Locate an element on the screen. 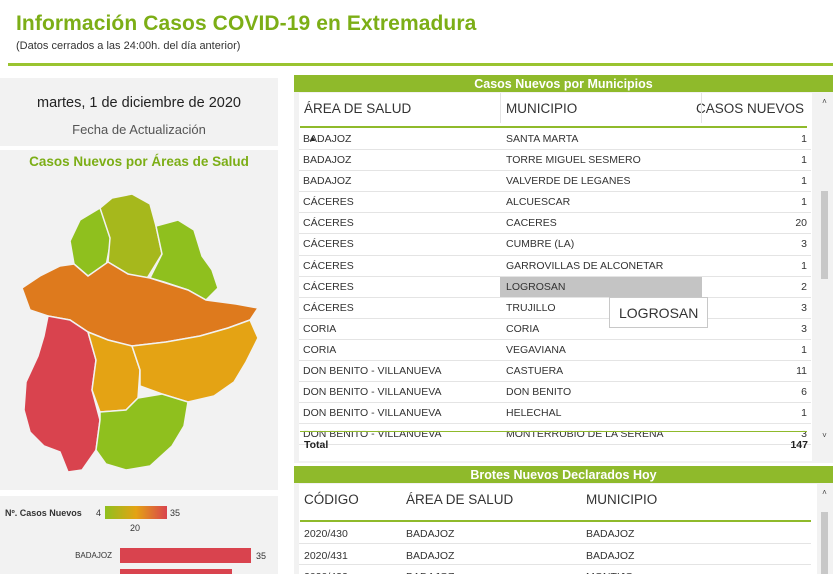  table-row: CÁCERES TRUJILLO 3 is located at coordinates (555, 308).